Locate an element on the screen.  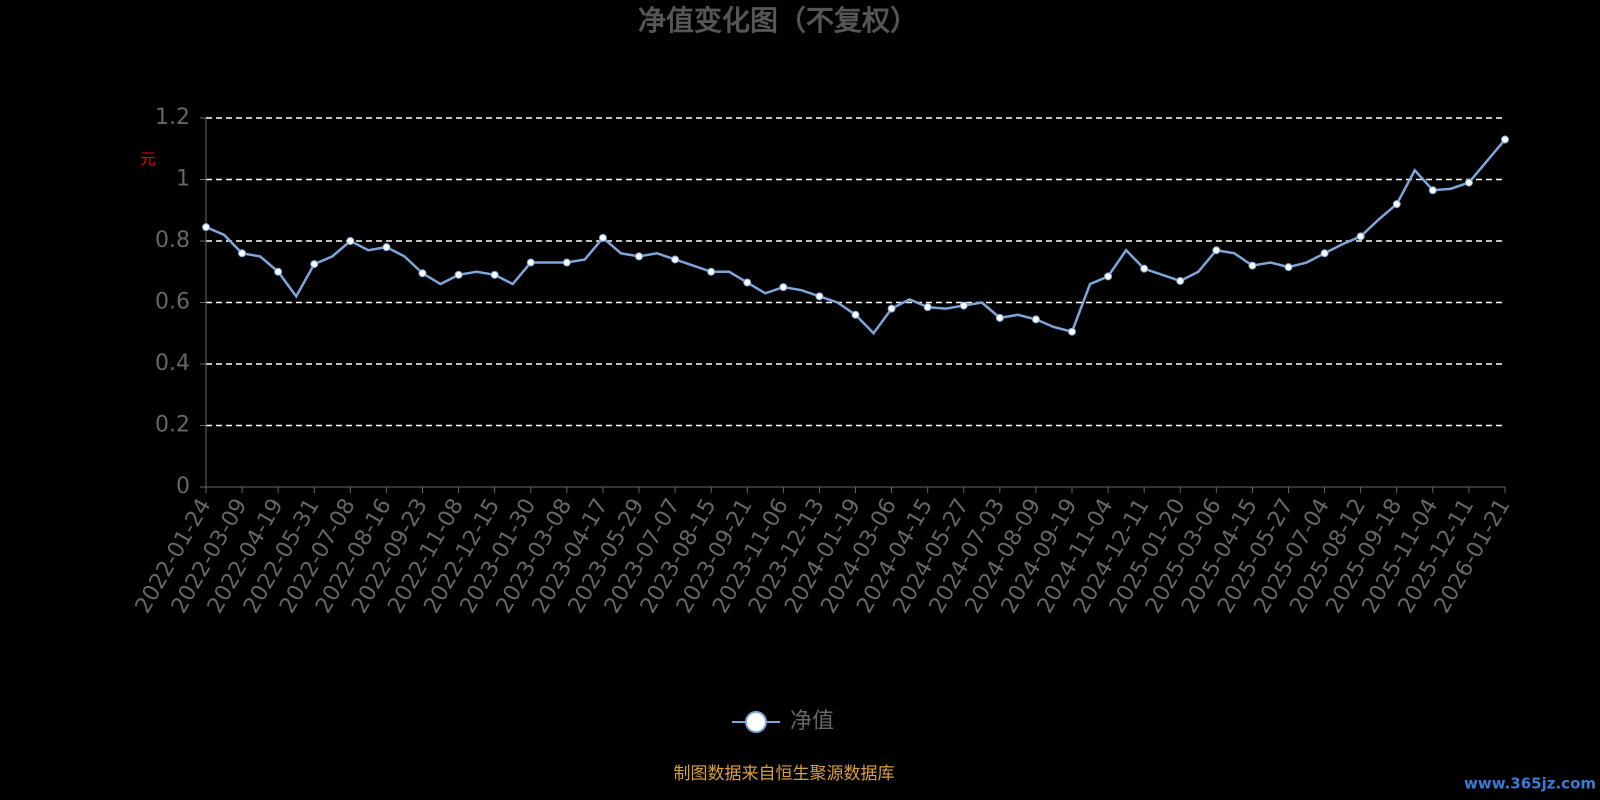
y-tick-label: 1 is located at coordinates (183, 179).